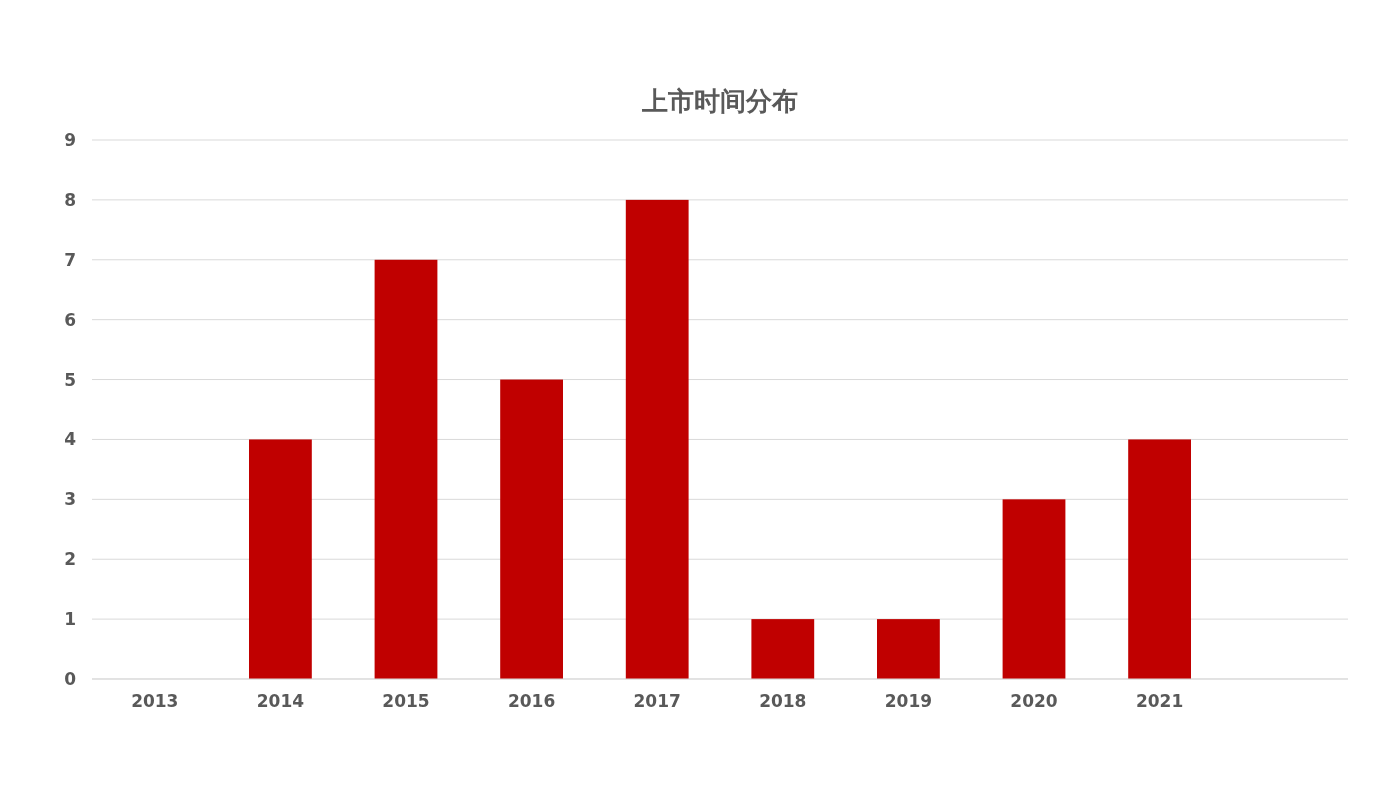  What do you see at coordinates (70, 439) in the screenshot?
I see `y-tick-label: 4` at bounding box center [70, 439].